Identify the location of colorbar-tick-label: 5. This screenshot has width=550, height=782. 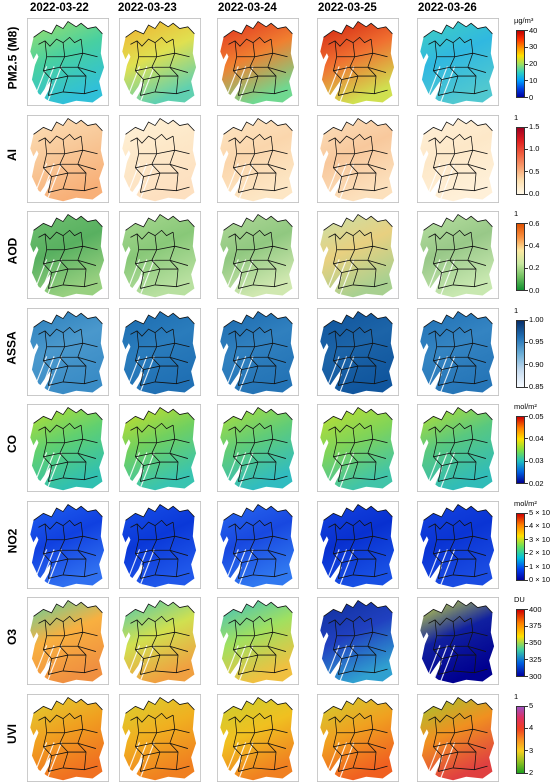
(531, 705).